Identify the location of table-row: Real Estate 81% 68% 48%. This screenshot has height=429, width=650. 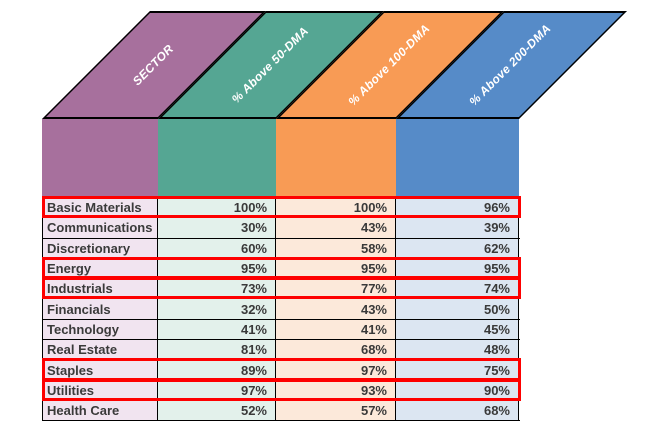
(281, 350).